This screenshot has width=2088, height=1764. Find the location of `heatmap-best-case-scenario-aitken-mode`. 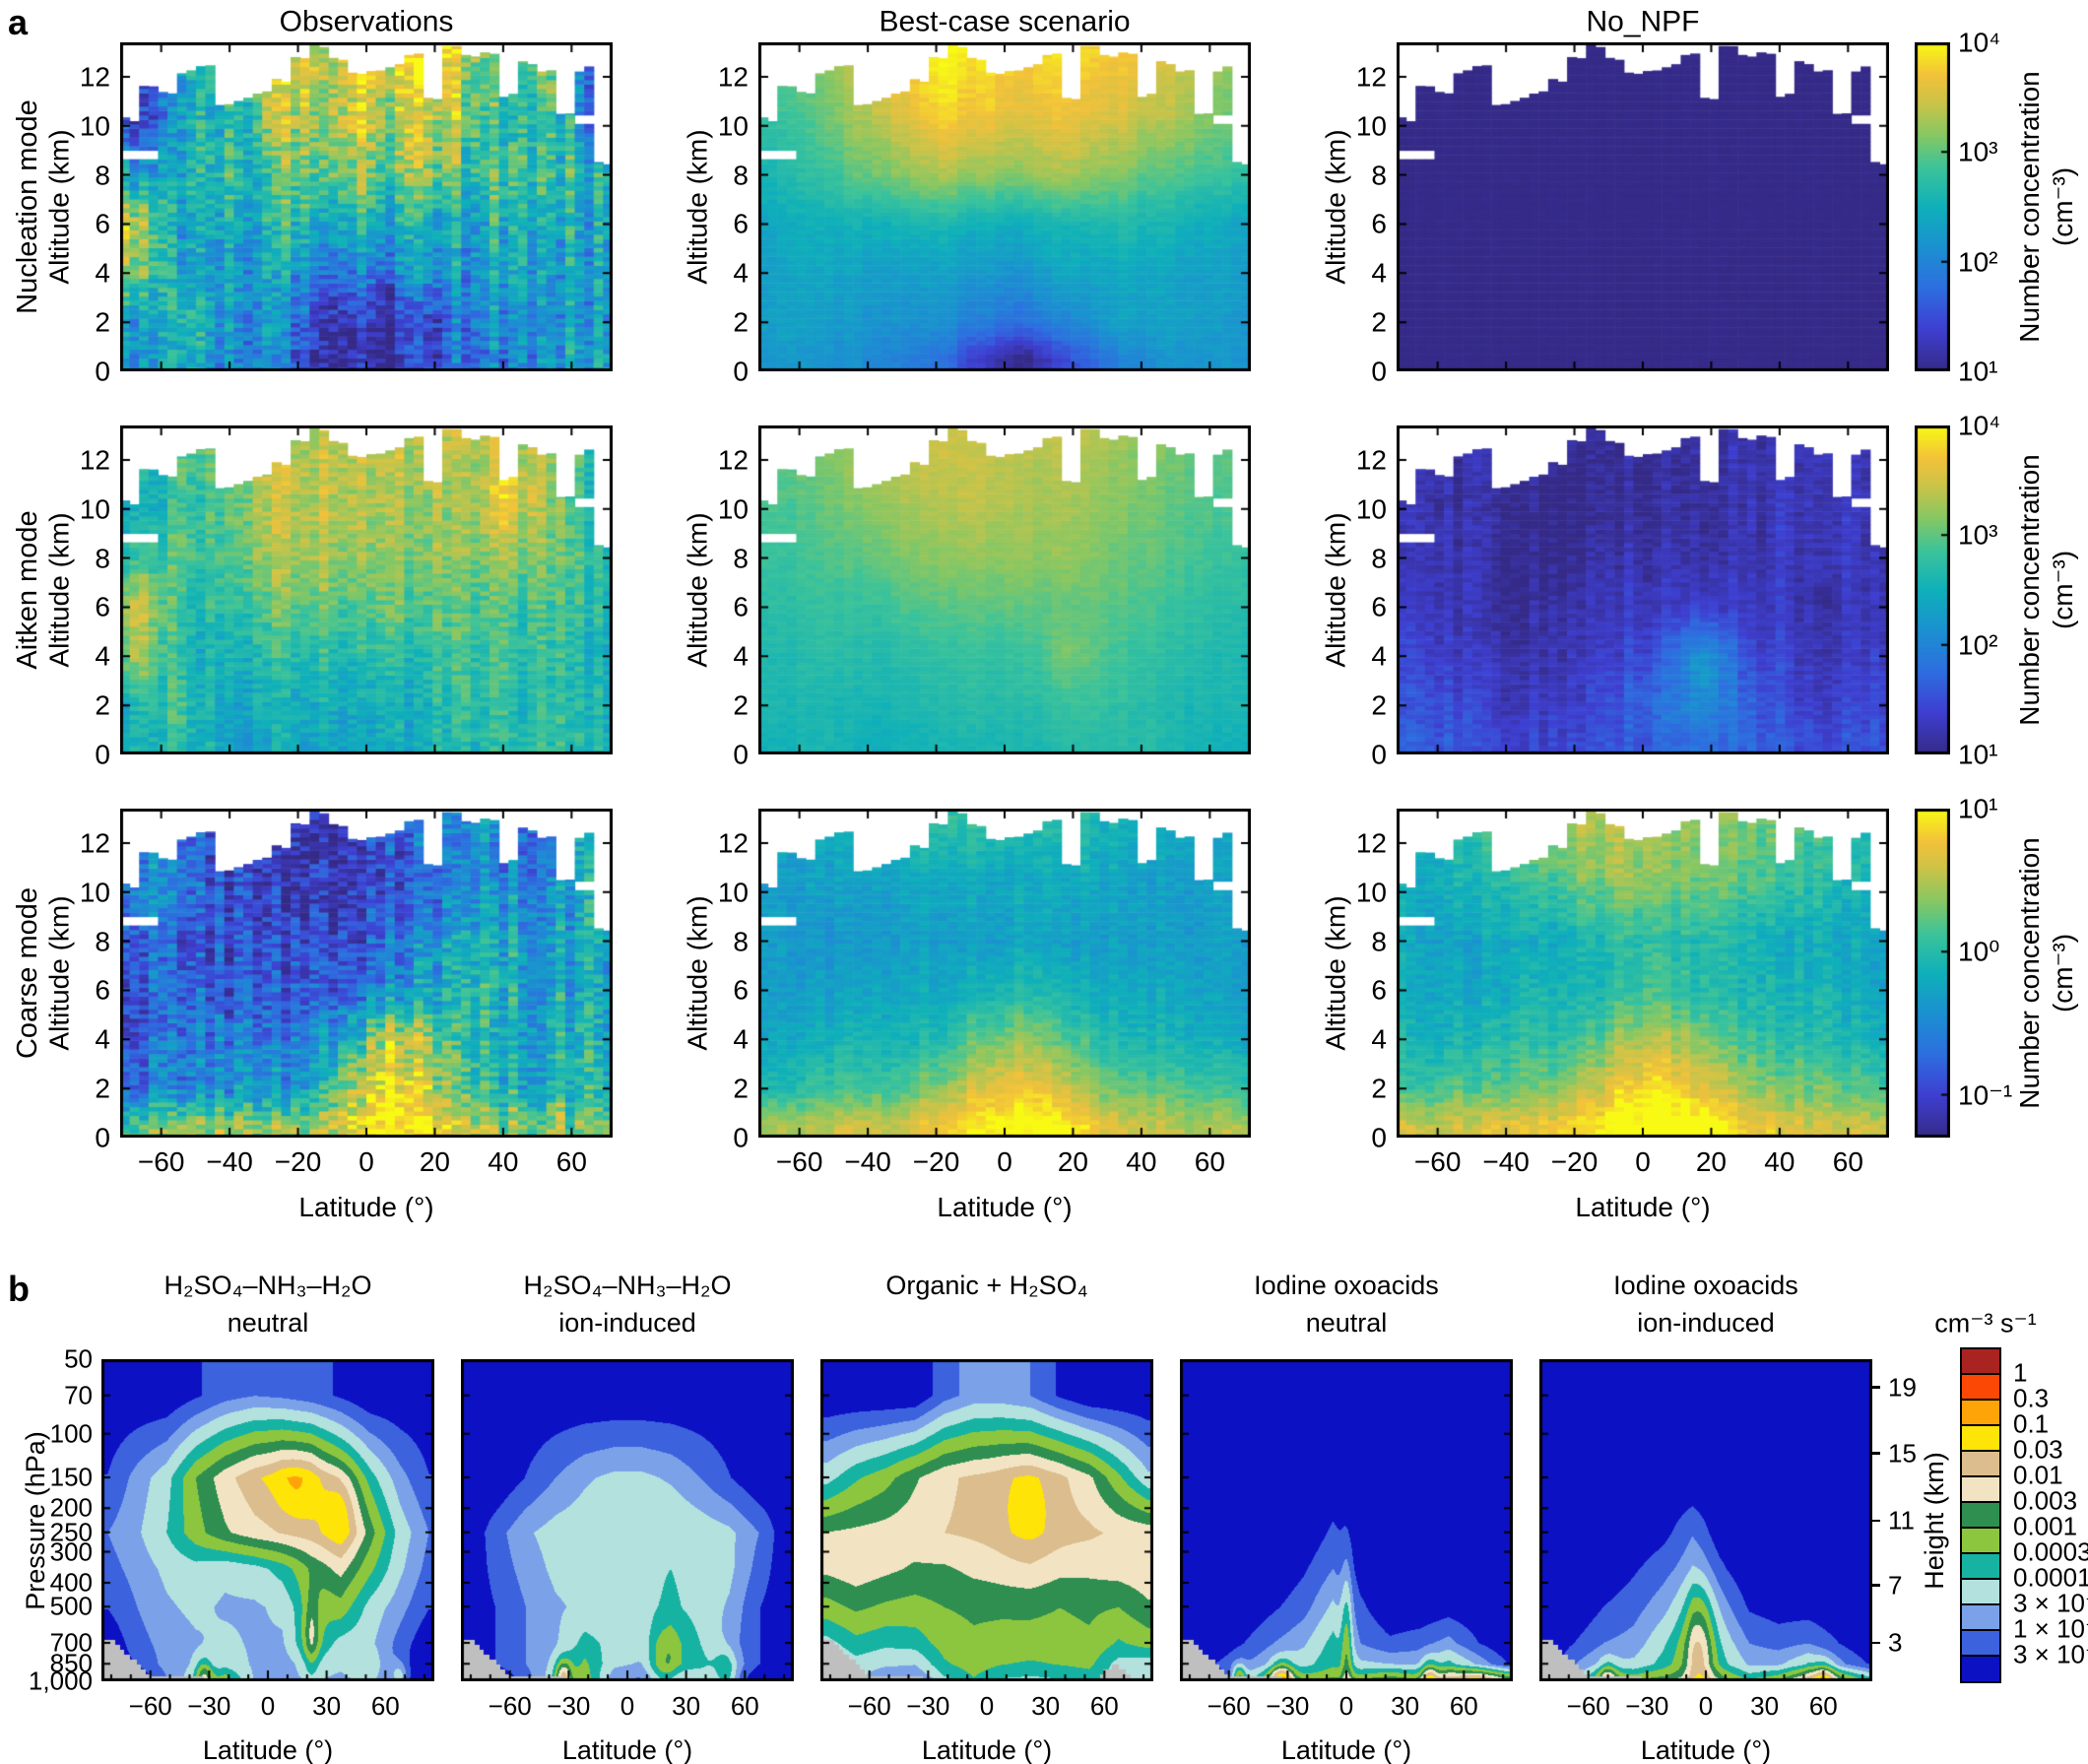

heatmap-best-case-scenario-aitken-mode is located at coordinates (1004, 589).